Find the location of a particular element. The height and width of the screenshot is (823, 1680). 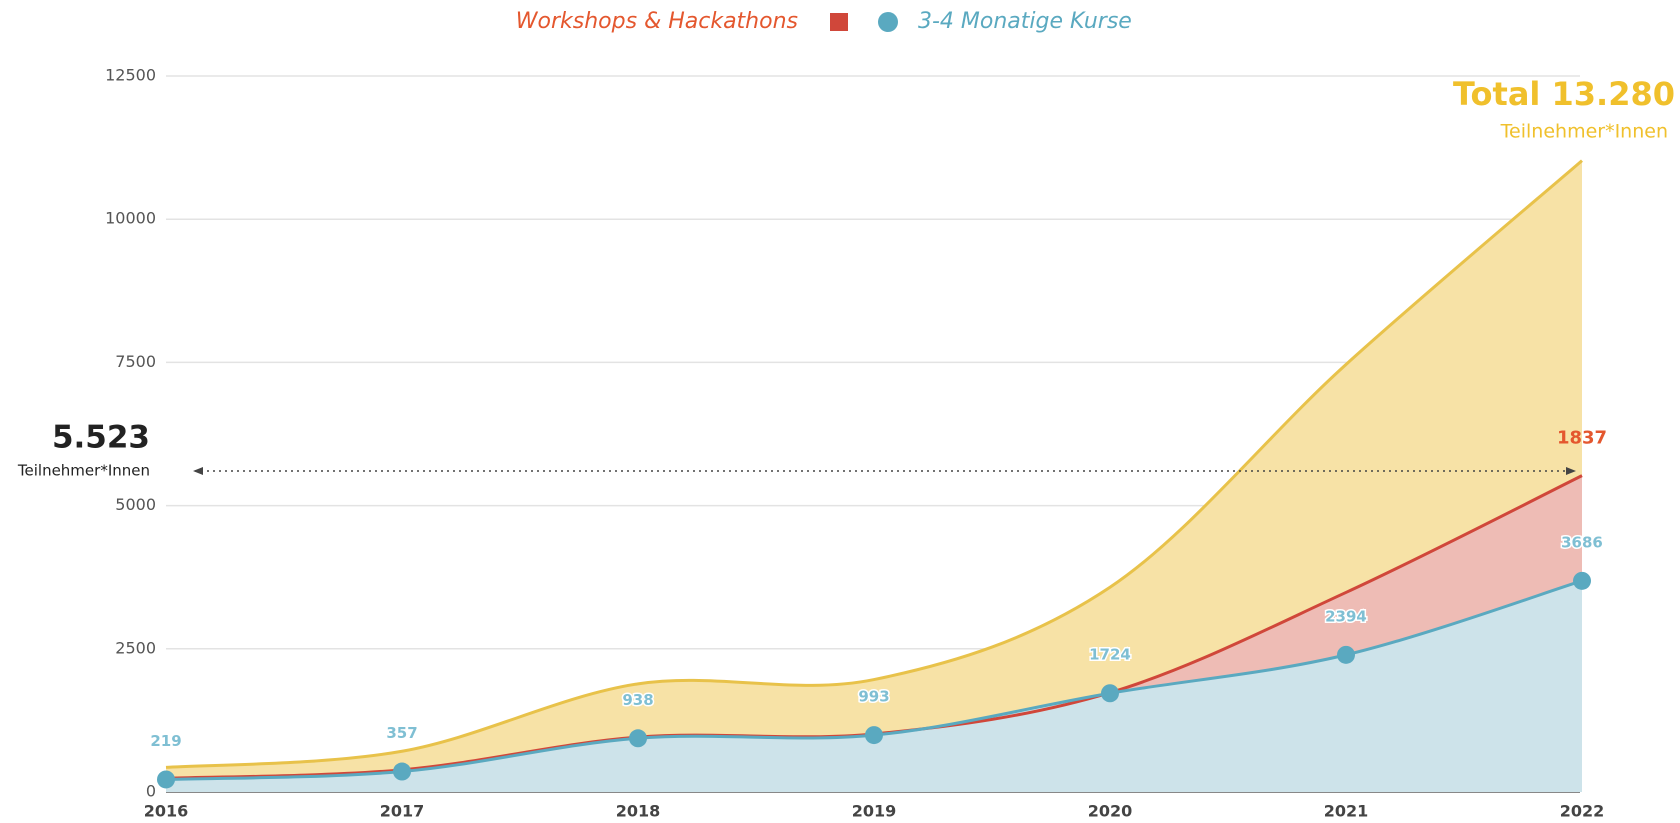

y-tick-label: 5000 is located at coordinates (135, 504).